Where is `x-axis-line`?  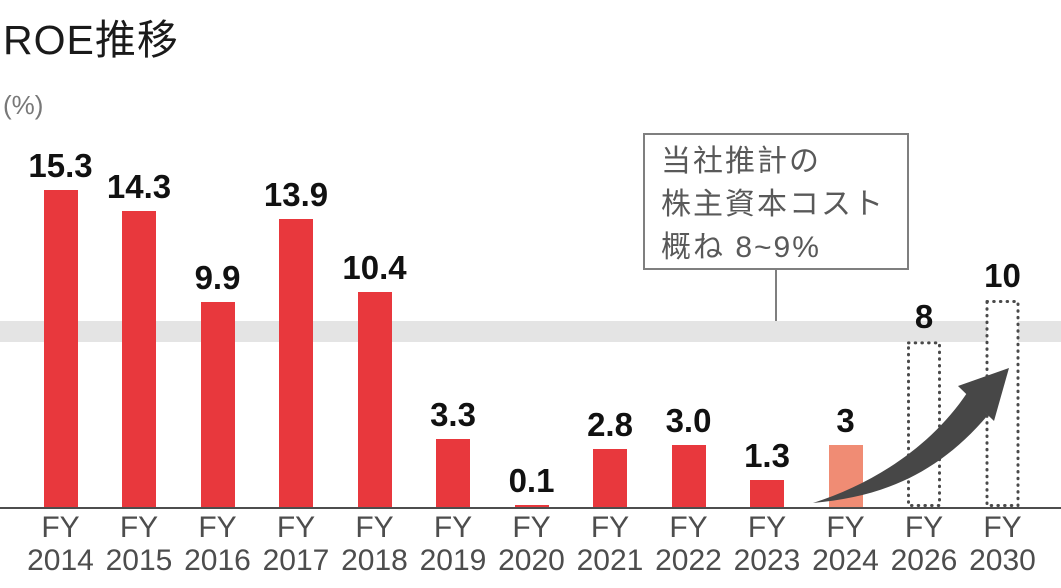
x-axis-line is located at coordinates (530, 508).